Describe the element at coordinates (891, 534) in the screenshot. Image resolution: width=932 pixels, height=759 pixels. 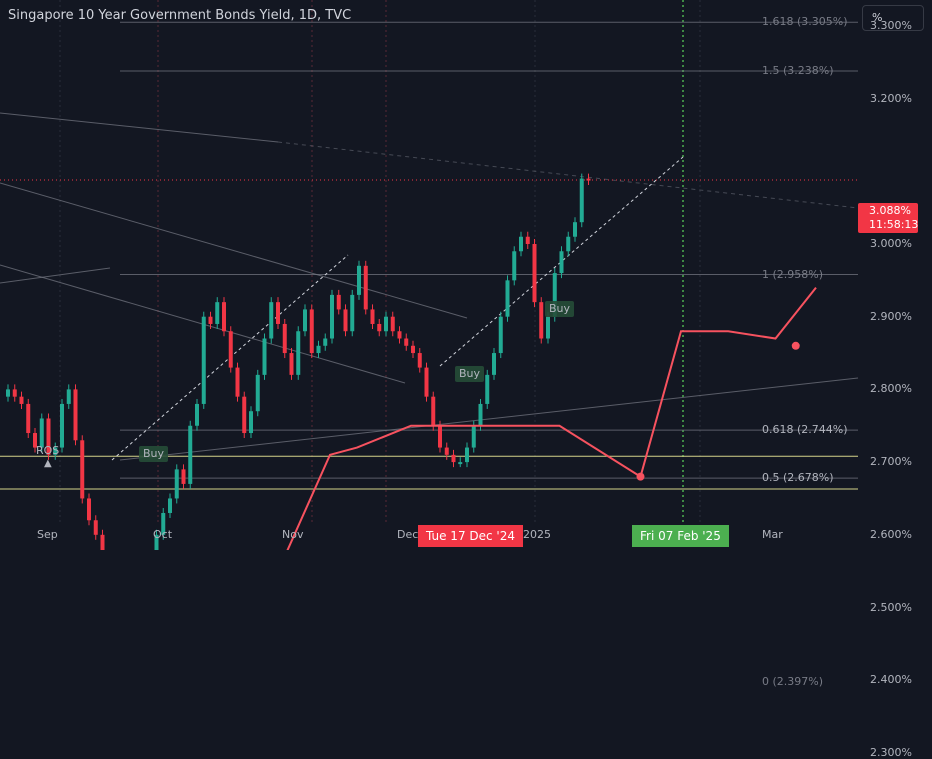
I see `price-axis-tick: 2.600%` at that location.